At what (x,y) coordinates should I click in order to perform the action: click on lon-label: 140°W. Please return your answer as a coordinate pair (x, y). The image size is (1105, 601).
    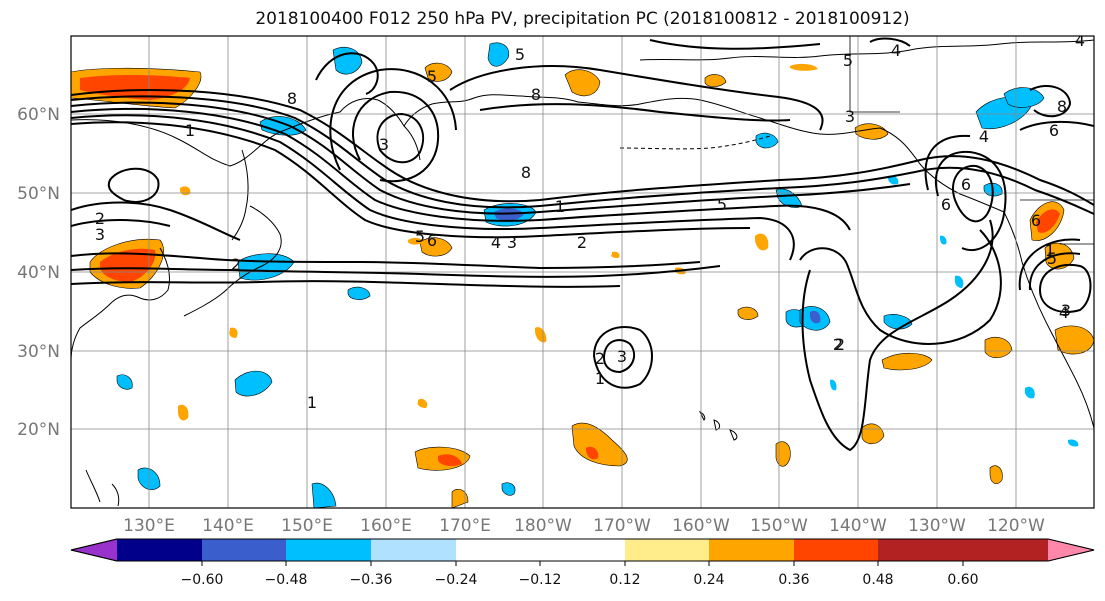
    Looking at the image, I should click on (858, 526).